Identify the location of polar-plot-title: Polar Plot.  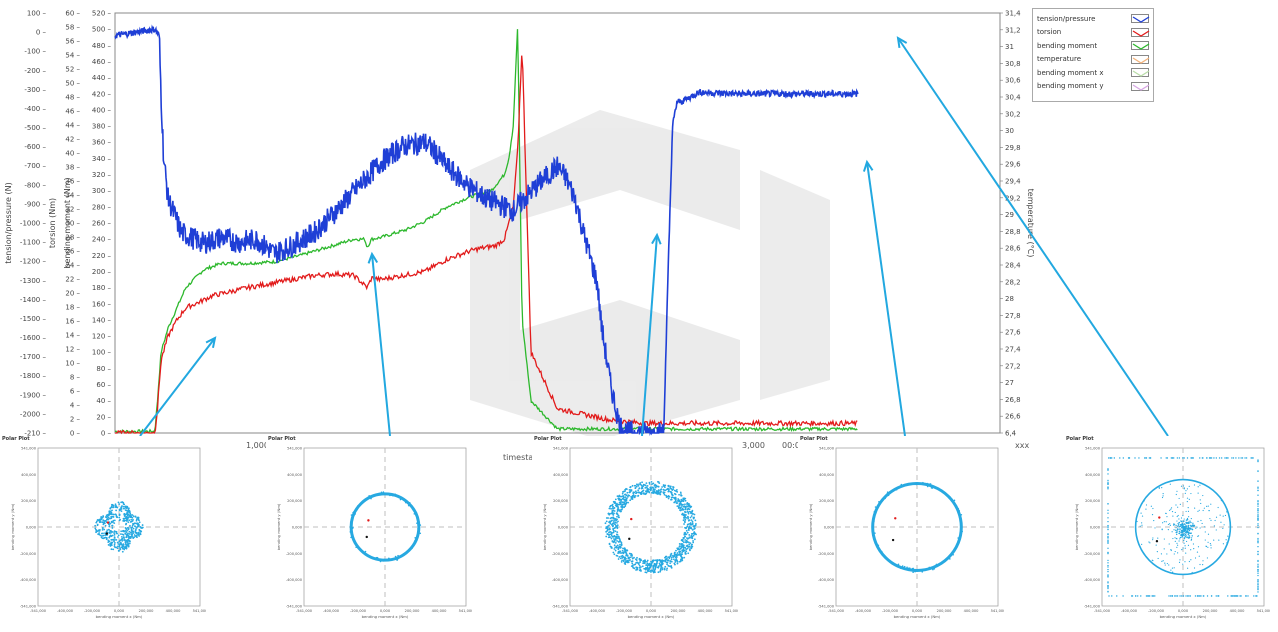
(548, 439).